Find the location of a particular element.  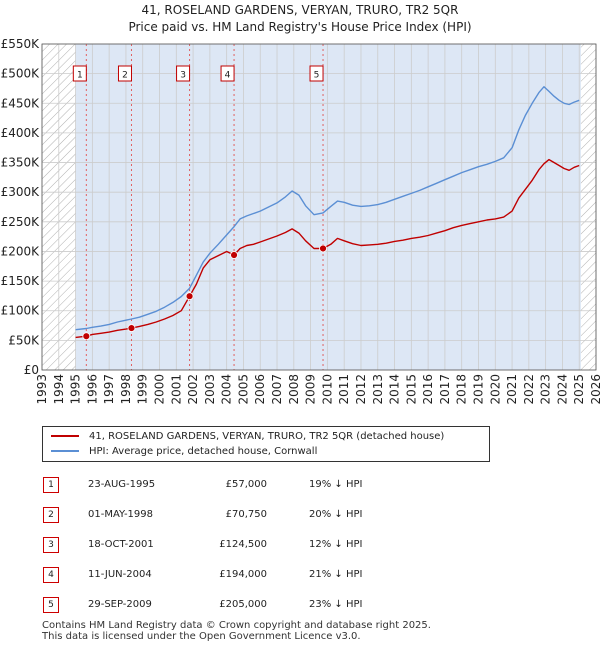

x-tick-label: 2022 is located at coordinates (529, 389).